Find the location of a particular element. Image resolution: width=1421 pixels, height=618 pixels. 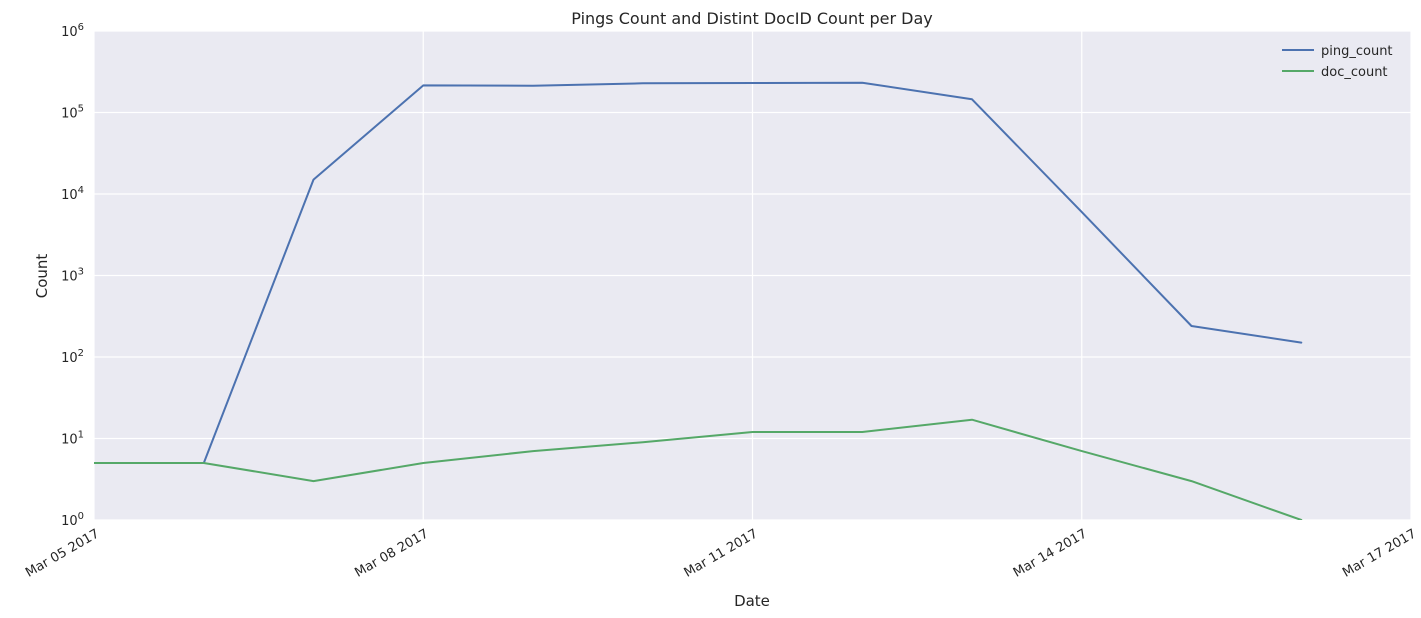

y-tick-label: 10² is located at coordinates (72, 357).